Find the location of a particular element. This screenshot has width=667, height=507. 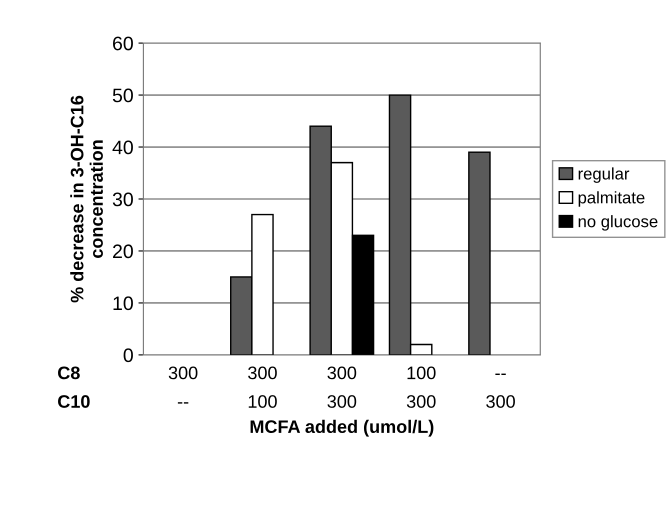

text: C8 C10 is located at coordinates (74, 387).